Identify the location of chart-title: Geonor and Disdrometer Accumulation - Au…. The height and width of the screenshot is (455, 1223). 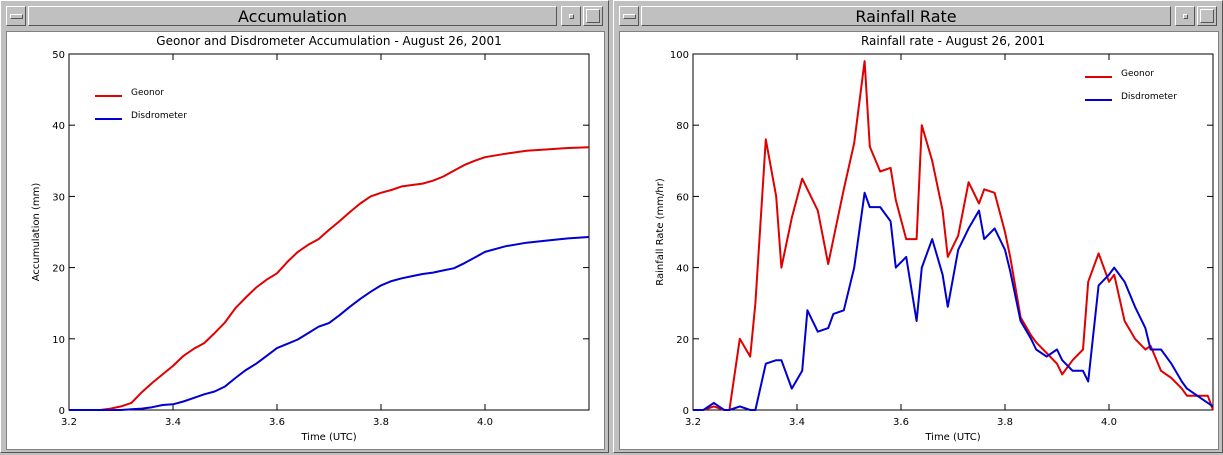
(328, 41).